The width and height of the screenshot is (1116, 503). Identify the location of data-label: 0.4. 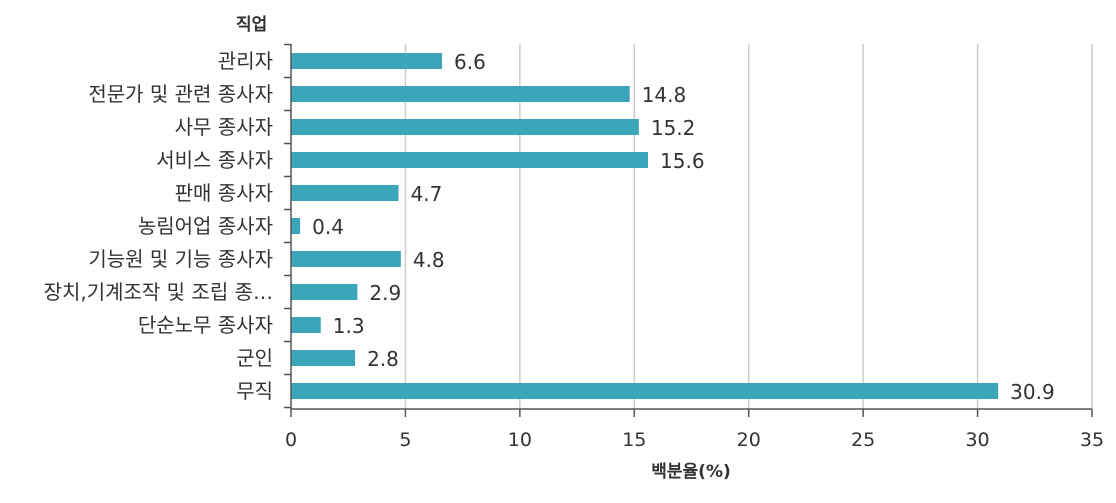
(328, 227).